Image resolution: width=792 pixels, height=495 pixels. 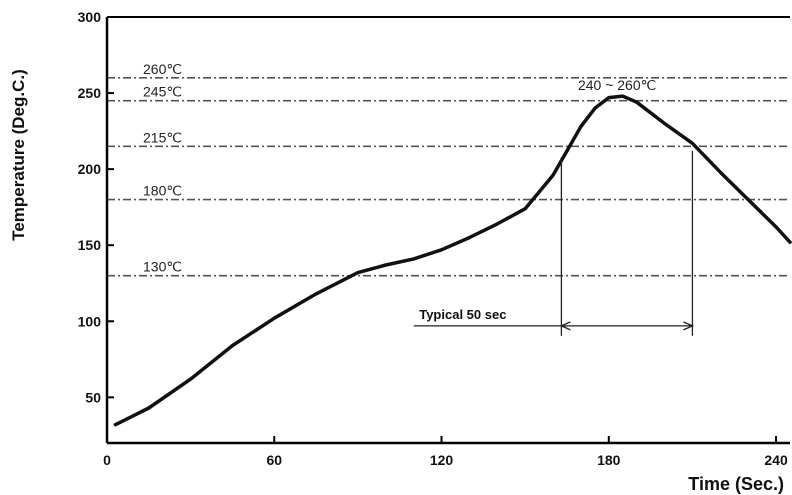 I want to click on x-tick-label: 180, so click(x=609, y=460).